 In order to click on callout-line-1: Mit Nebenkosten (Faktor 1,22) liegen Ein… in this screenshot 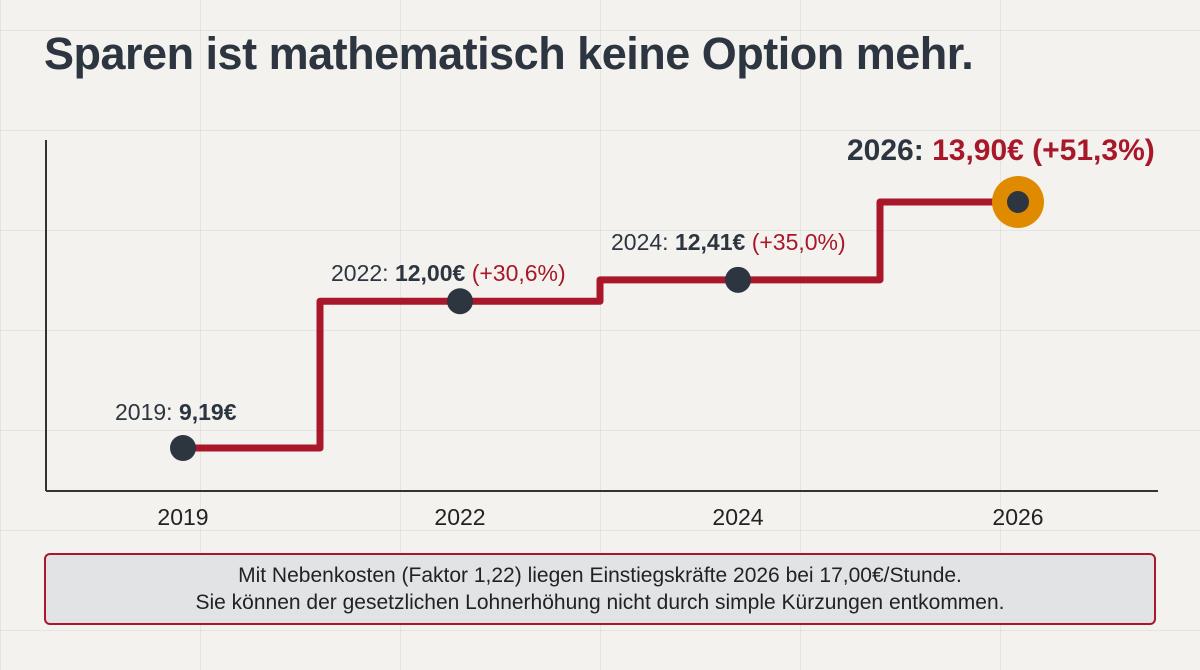, I will do `click(600, 575)`.